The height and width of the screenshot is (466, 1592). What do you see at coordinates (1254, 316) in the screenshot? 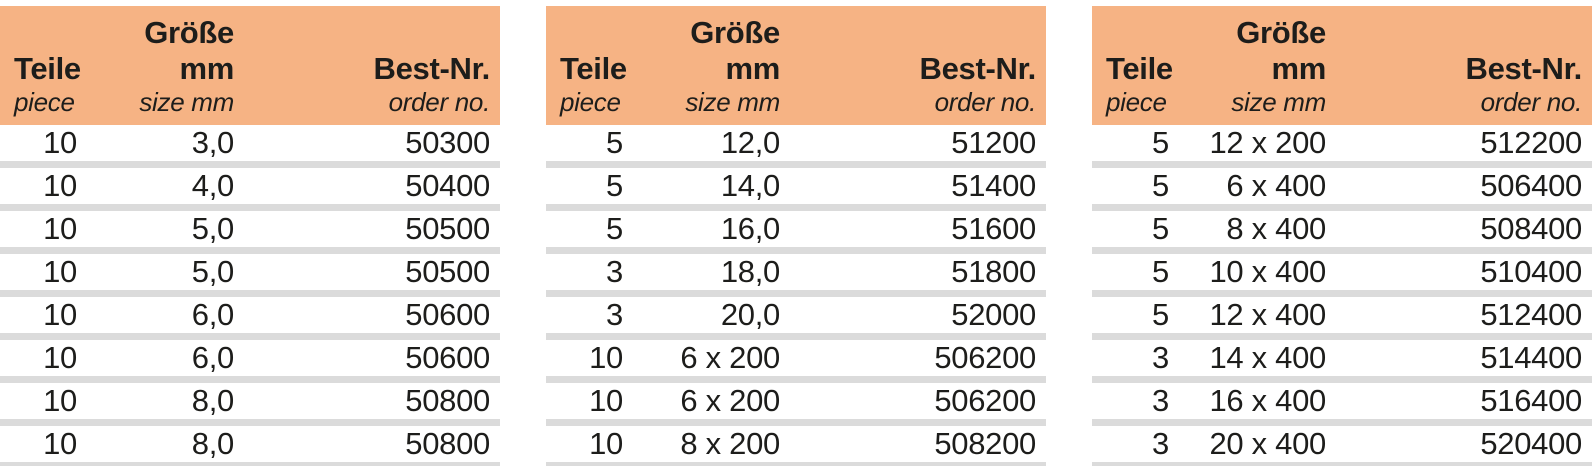
I see `size-cell: 12 x 400` at bounding box center [1254, 316].